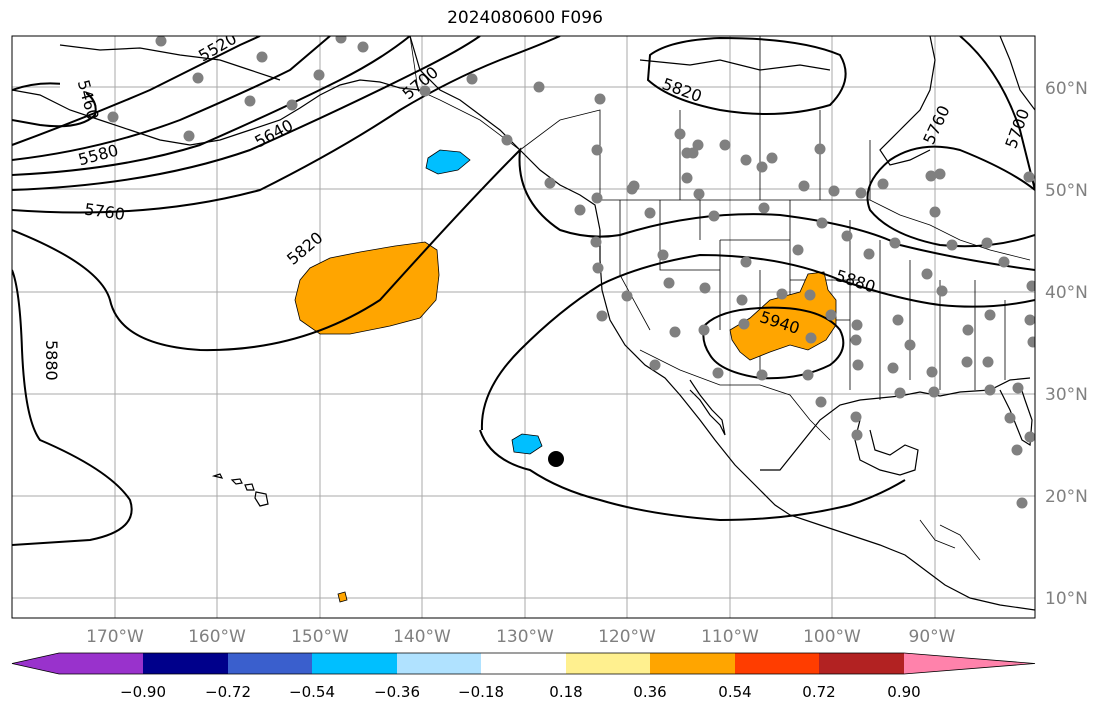 The width and height of the screenshot is (1105, 712). I want to click on highlight-marker, so click(556, 459).